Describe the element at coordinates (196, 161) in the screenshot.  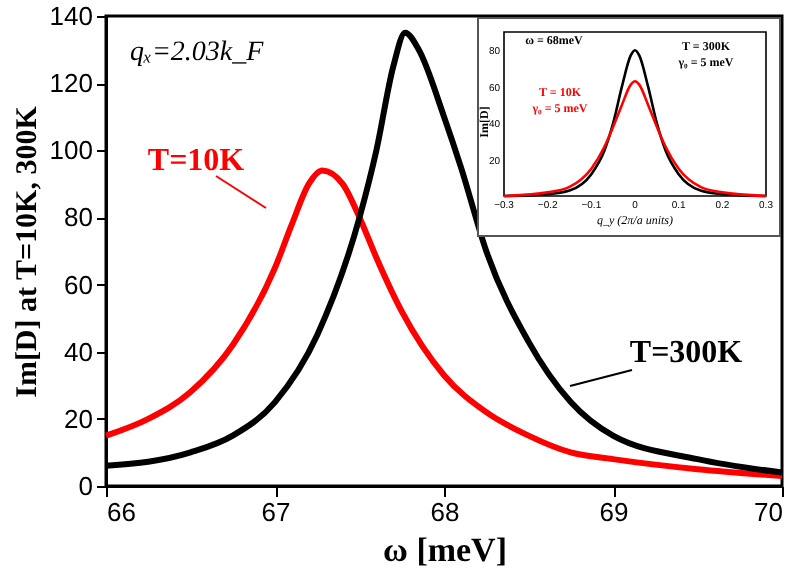
I see `series-label: T=10K` at that location.